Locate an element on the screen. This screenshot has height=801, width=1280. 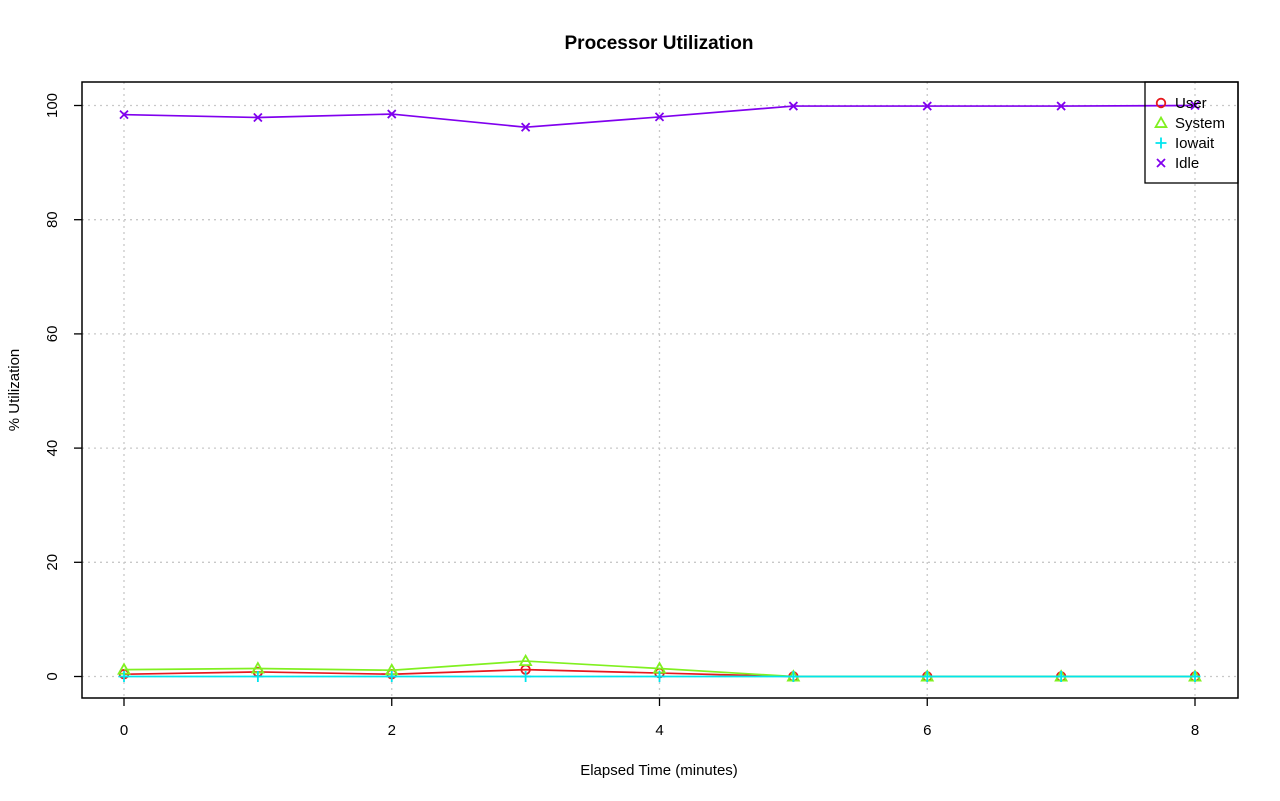
legend-marker-user is located at coordinates (1161, 103).